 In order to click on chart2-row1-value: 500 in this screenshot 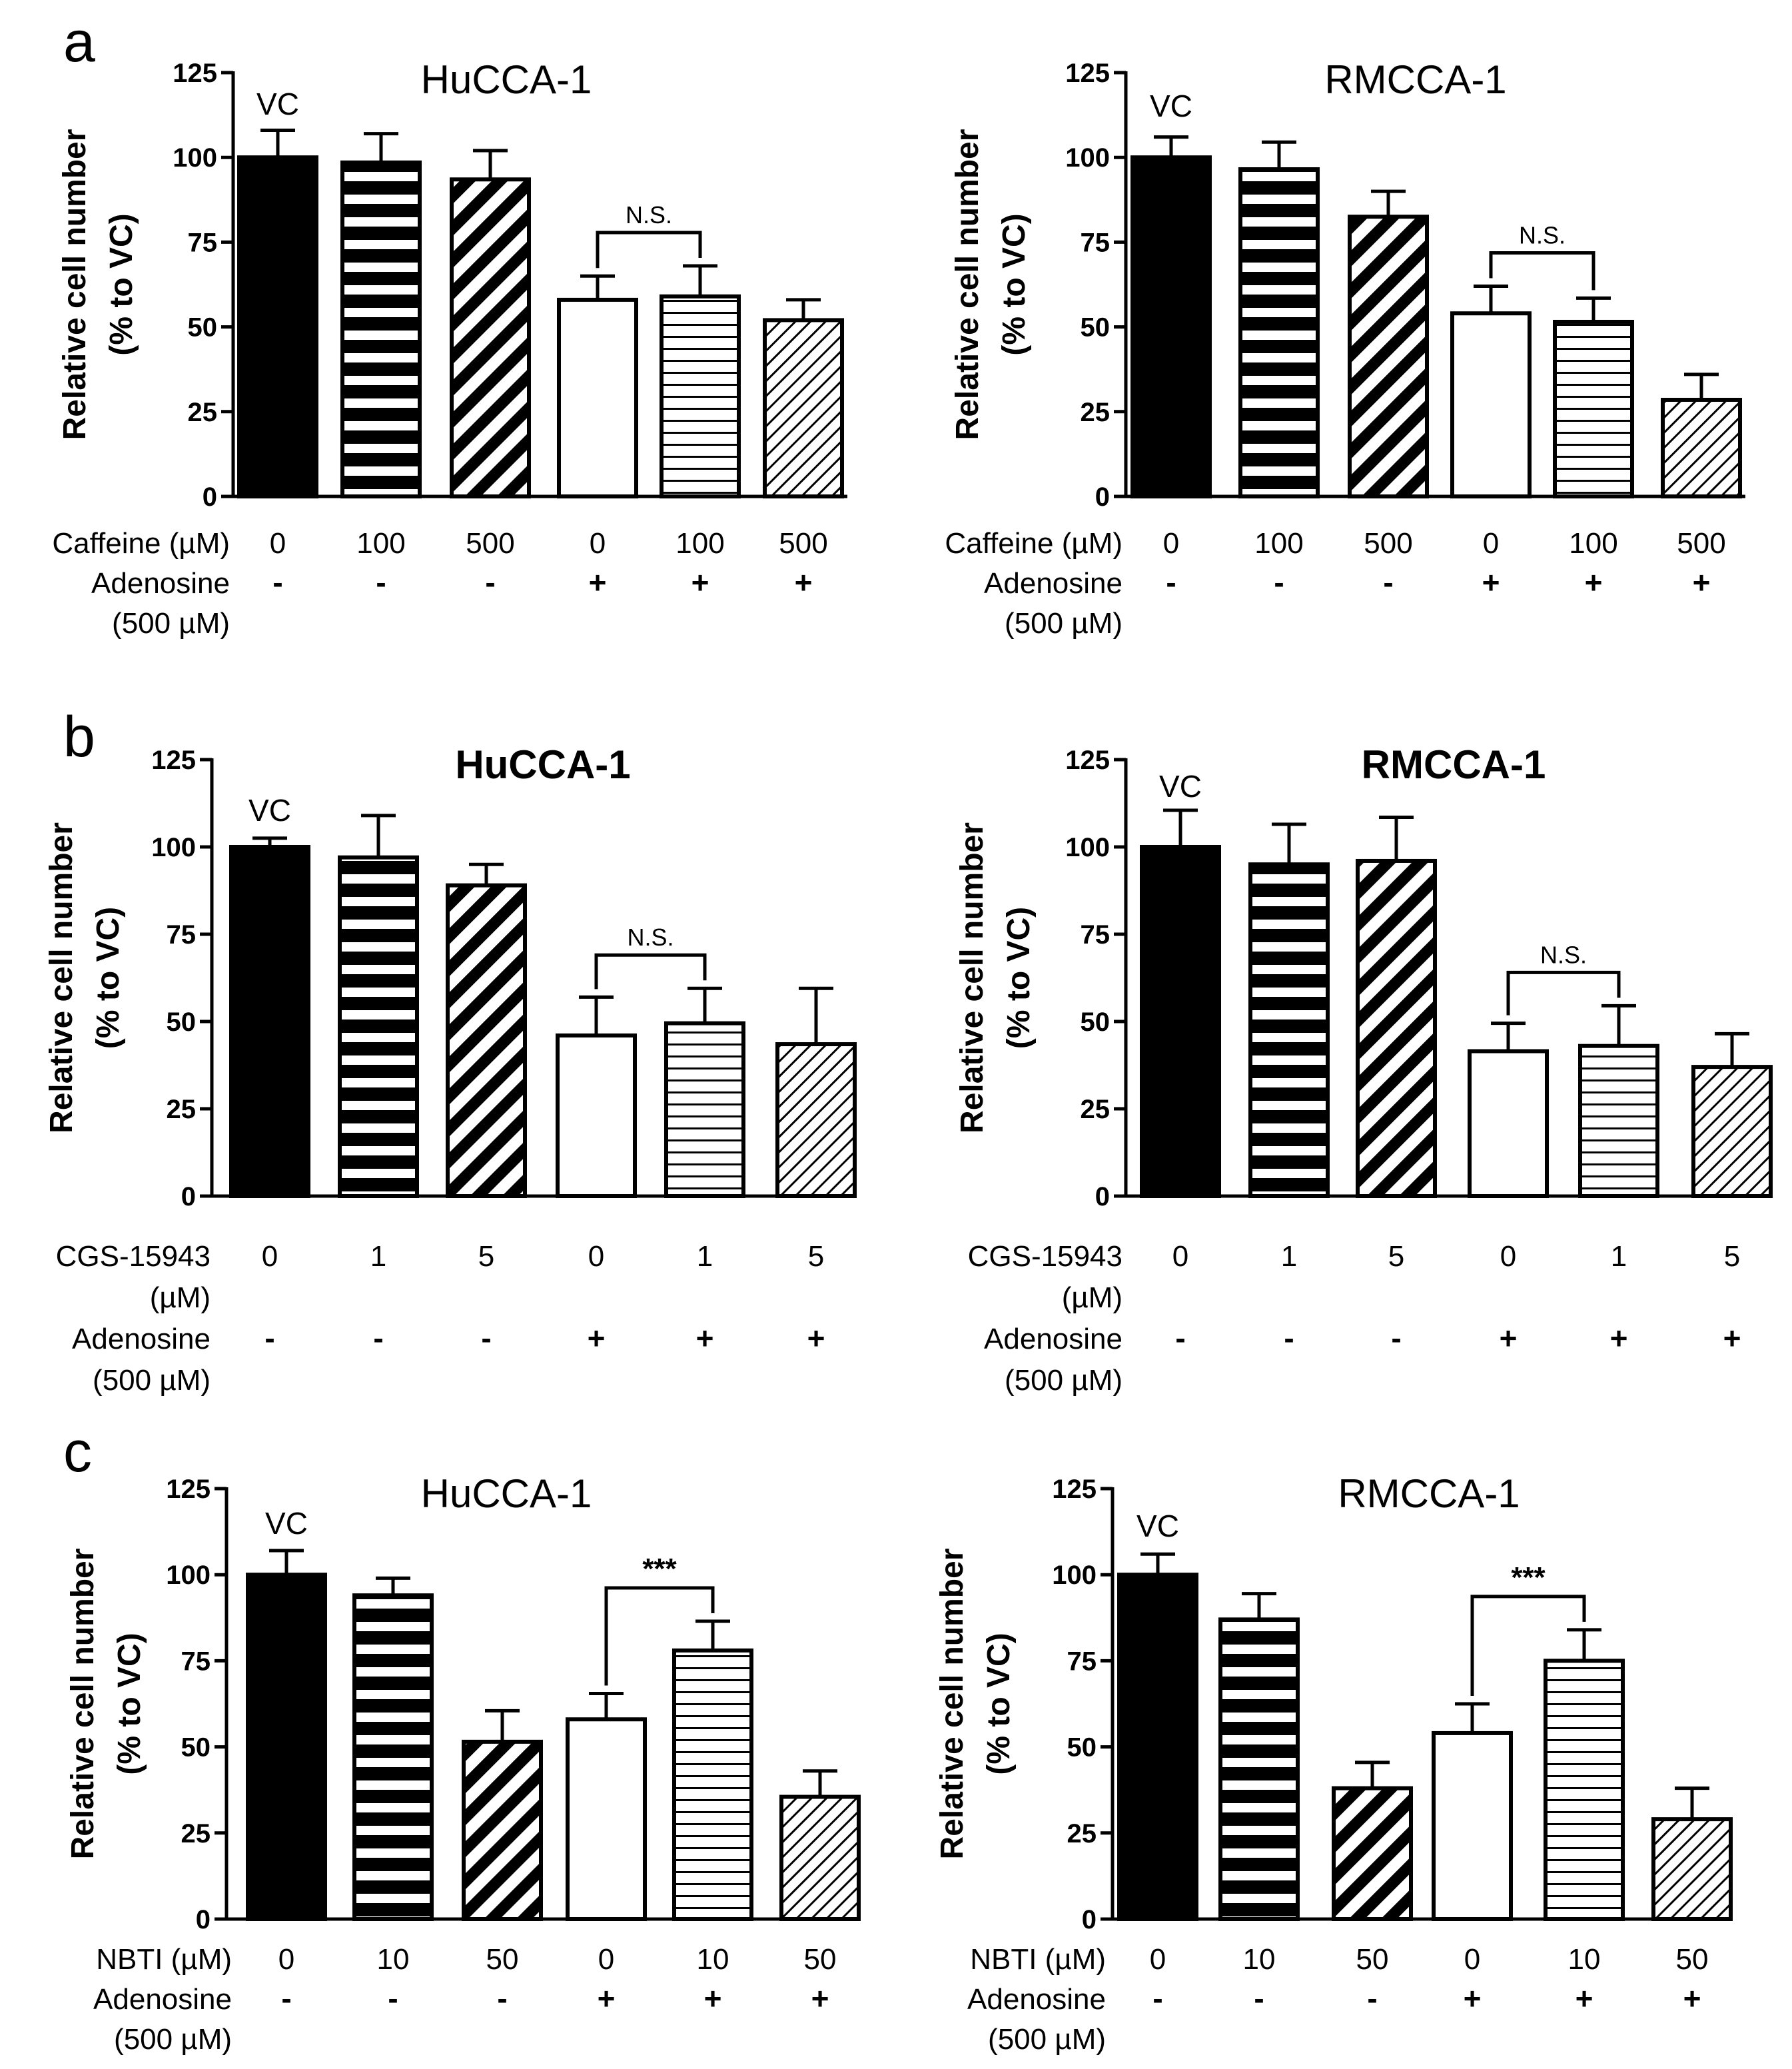, I will do `click(1701, 543)`.